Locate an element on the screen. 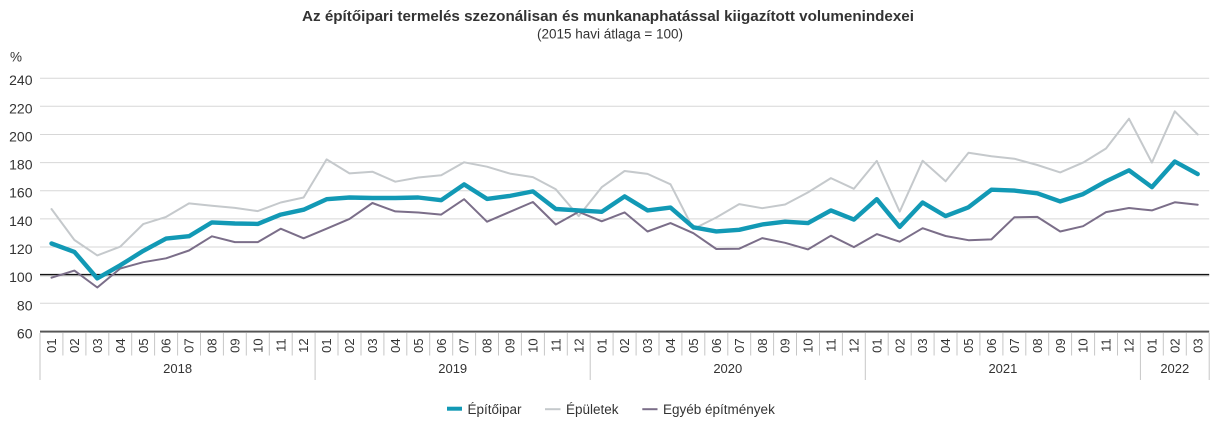 The height and width of the screenshot is (434, 1215). svg-text: Épületek is located at coordinates (592, 409).